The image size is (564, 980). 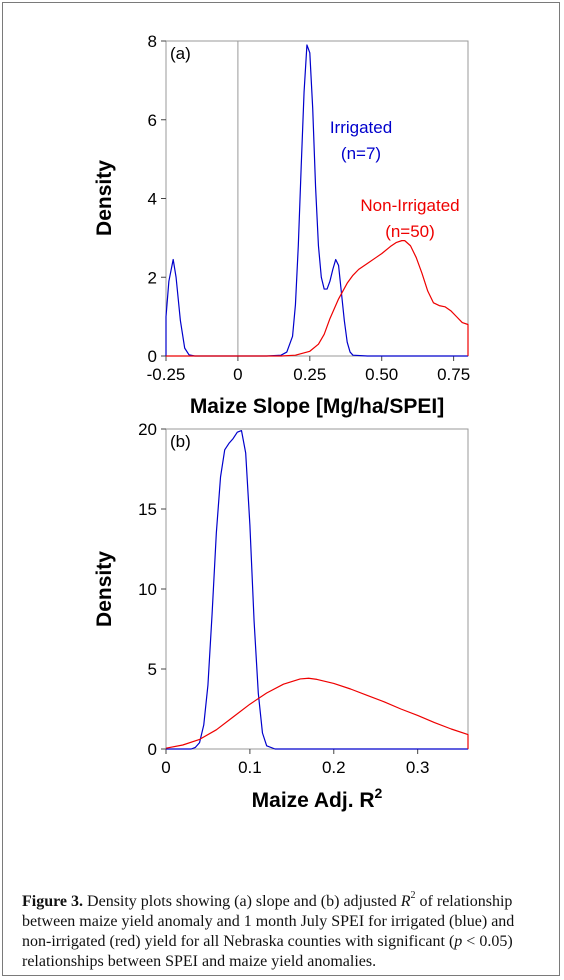 I want to click on panel-label: (a), so click(x=180, y=53).